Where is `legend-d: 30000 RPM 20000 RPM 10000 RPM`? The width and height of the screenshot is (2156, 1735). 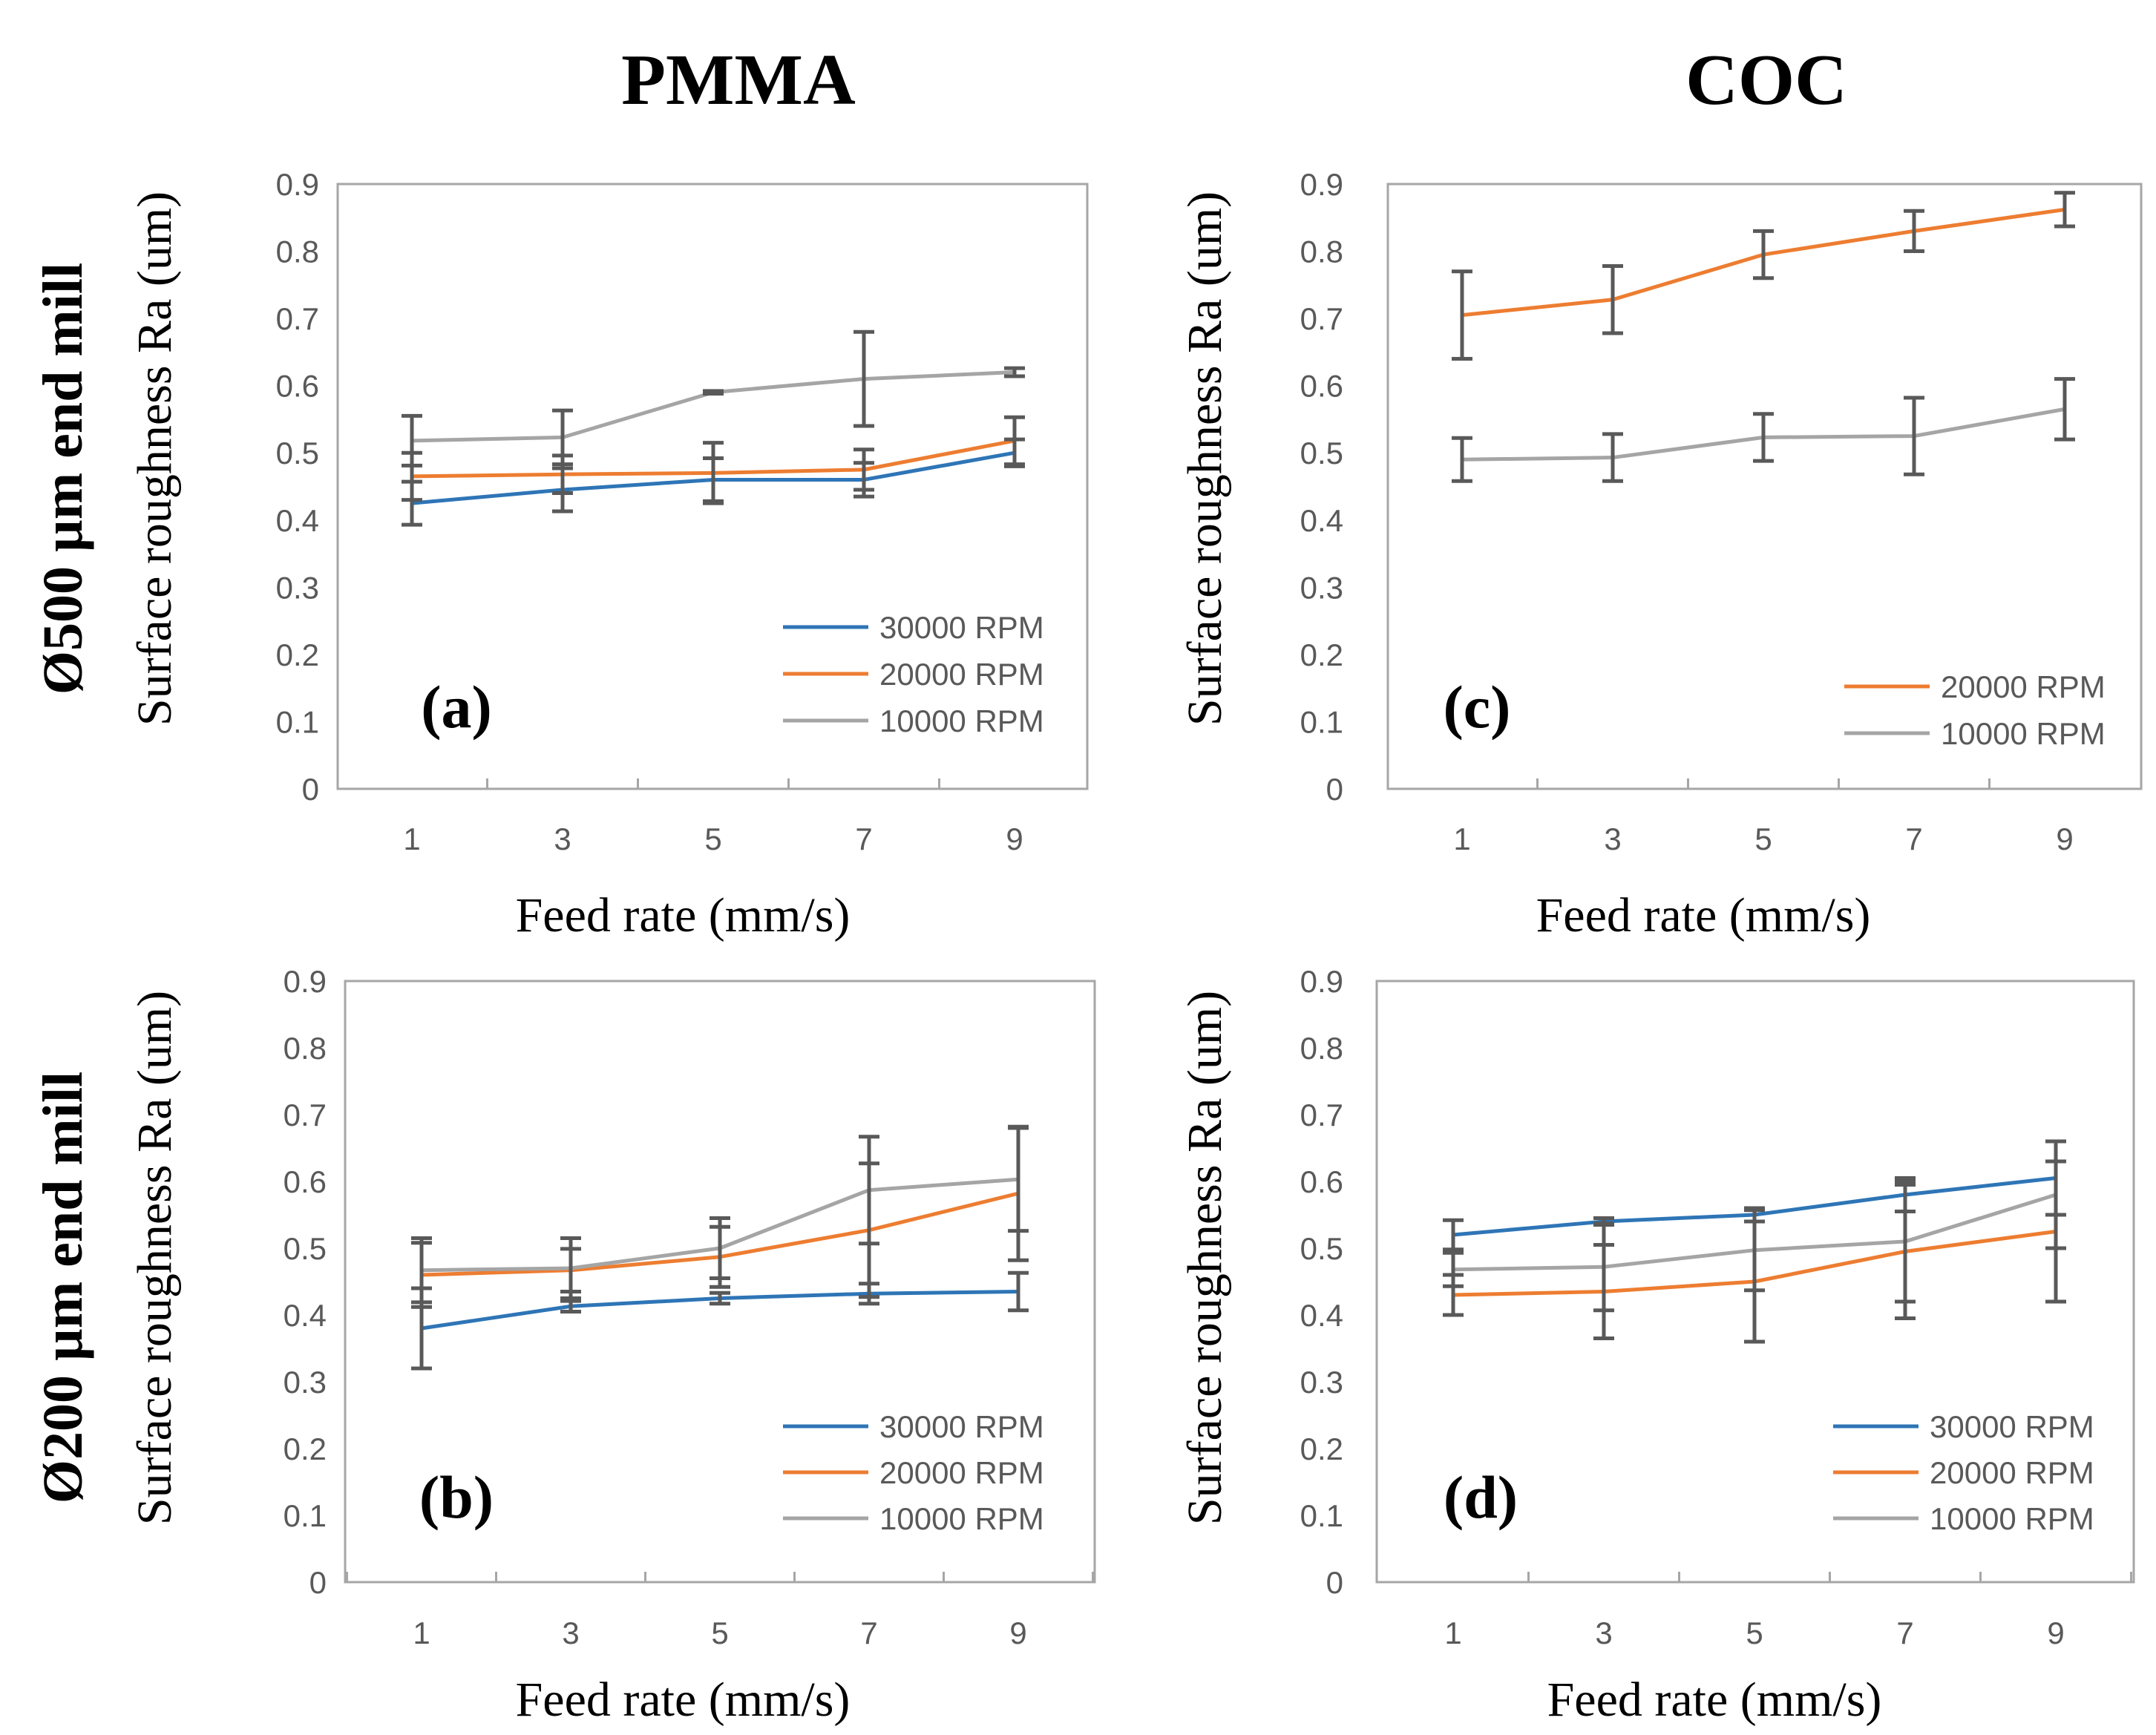 legend-d: 30000 RPM 20000 RPM 10000 RPM is located at coordinates (1963, 1473).